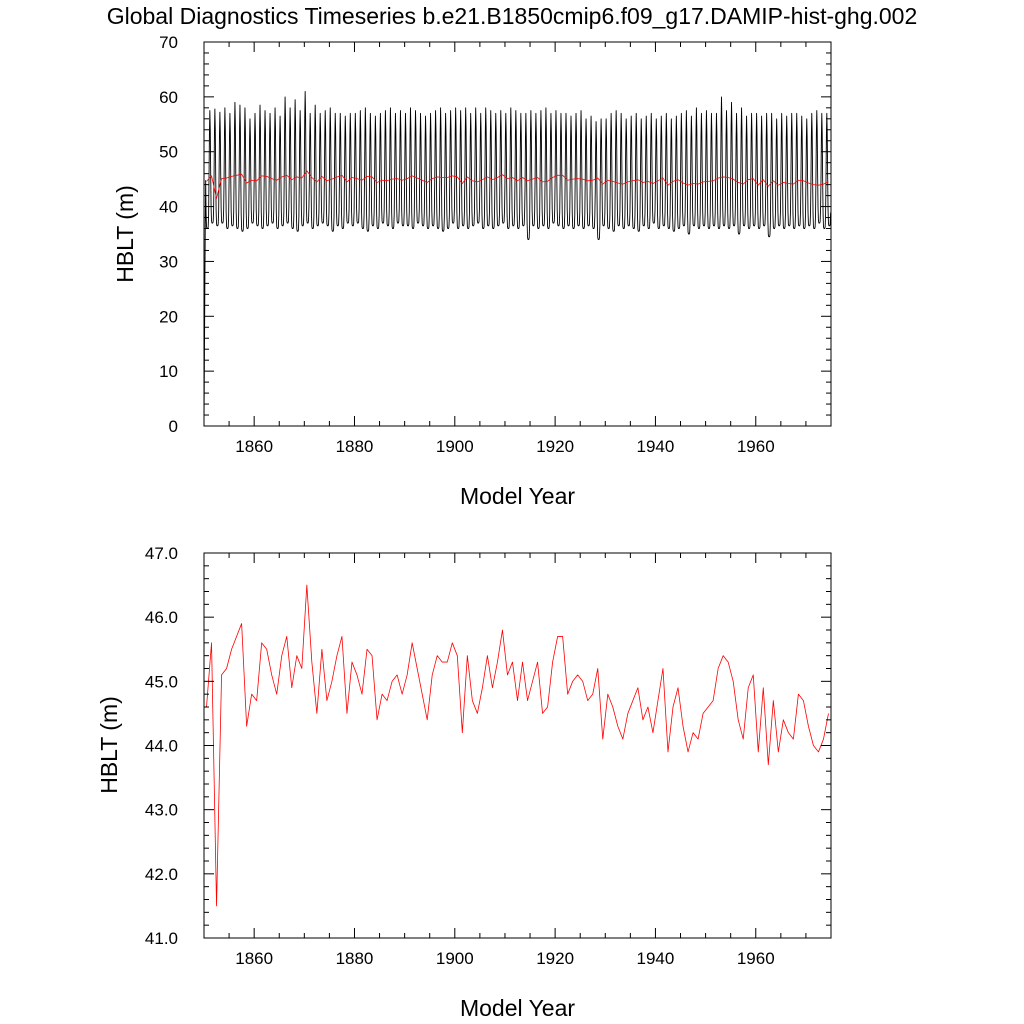 The image size is (1024, 1024). What do you see at coordinates (161, 617) in the screenshot?
I see `y-tick-label: 46.0` at bounding box center [161, 617].